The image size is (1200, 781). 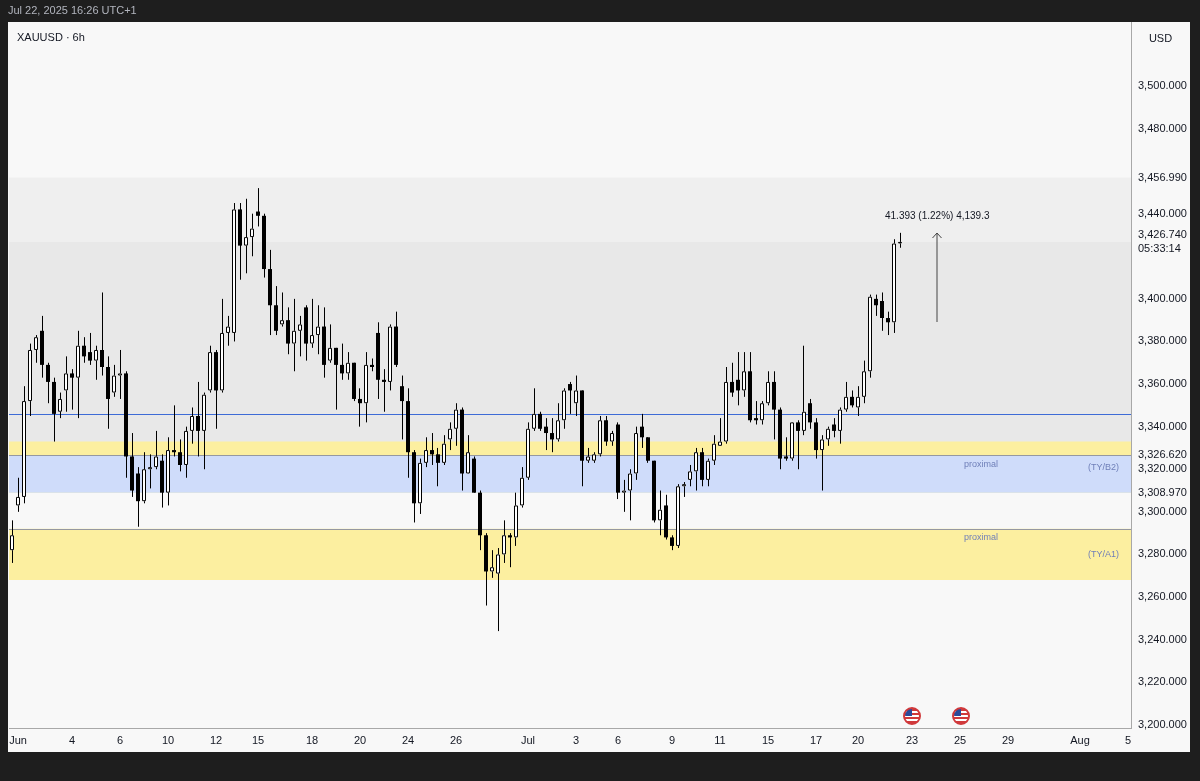 What do you see at coordinates (72, 739) in the screenshot?
I see `x-tick-label: 4` at bounding box center [72, 739].